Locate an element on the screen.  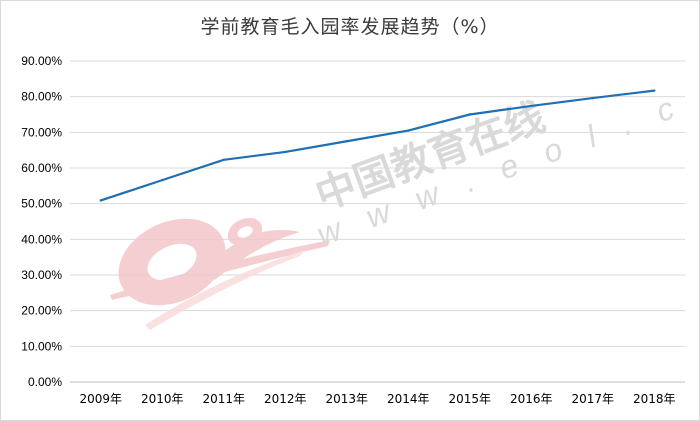
y-tick-label: 30.00% is located at coordinates (41, 275).